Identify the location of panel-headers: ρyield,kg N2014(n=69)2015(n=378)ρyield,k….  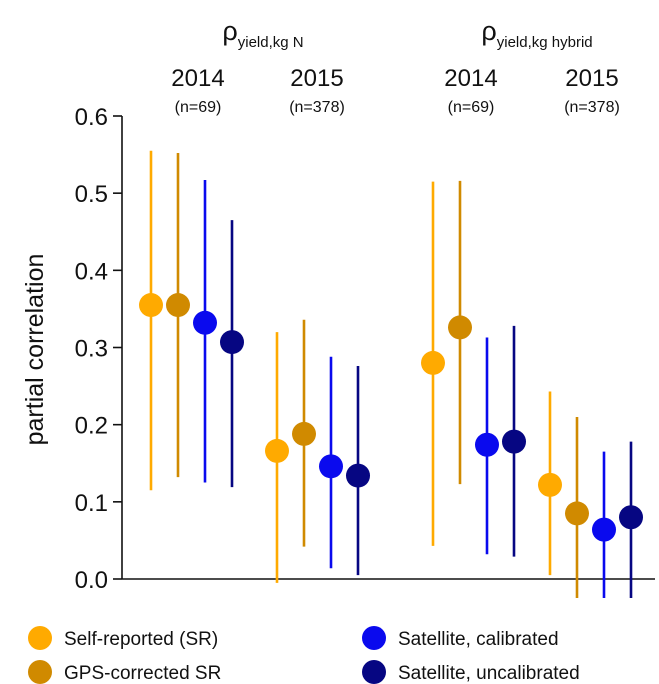
(395, 66).